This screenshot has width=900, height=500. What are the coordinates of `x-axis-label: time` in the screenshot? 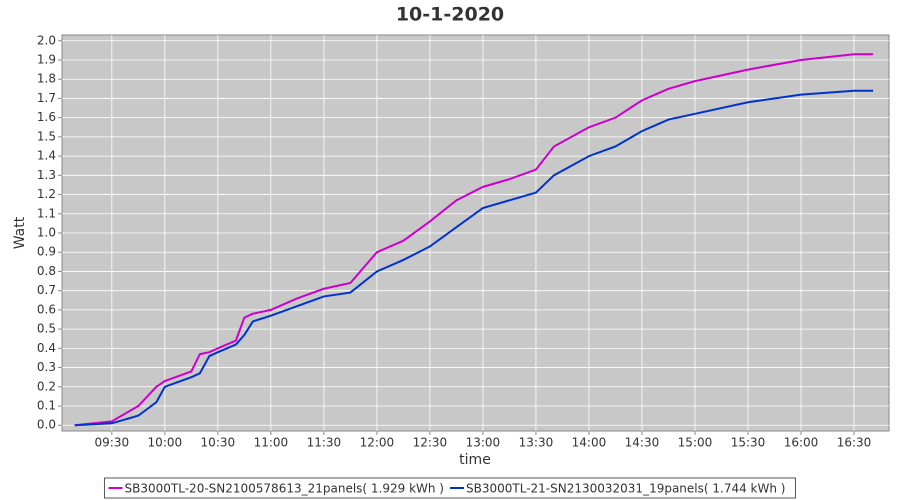 It's located at (475, 460).